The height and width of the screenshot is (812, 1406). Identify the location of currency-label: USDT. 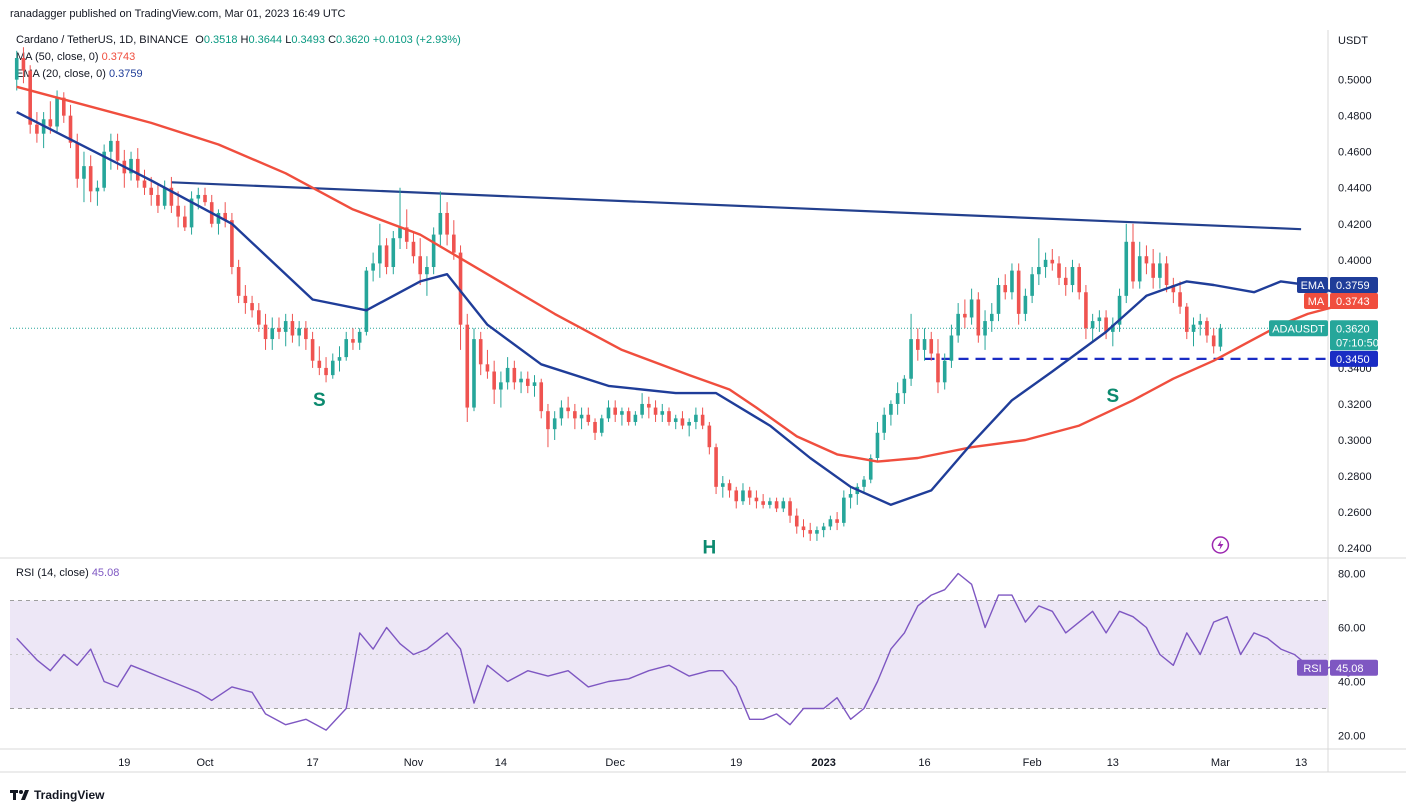
(1353, 41).